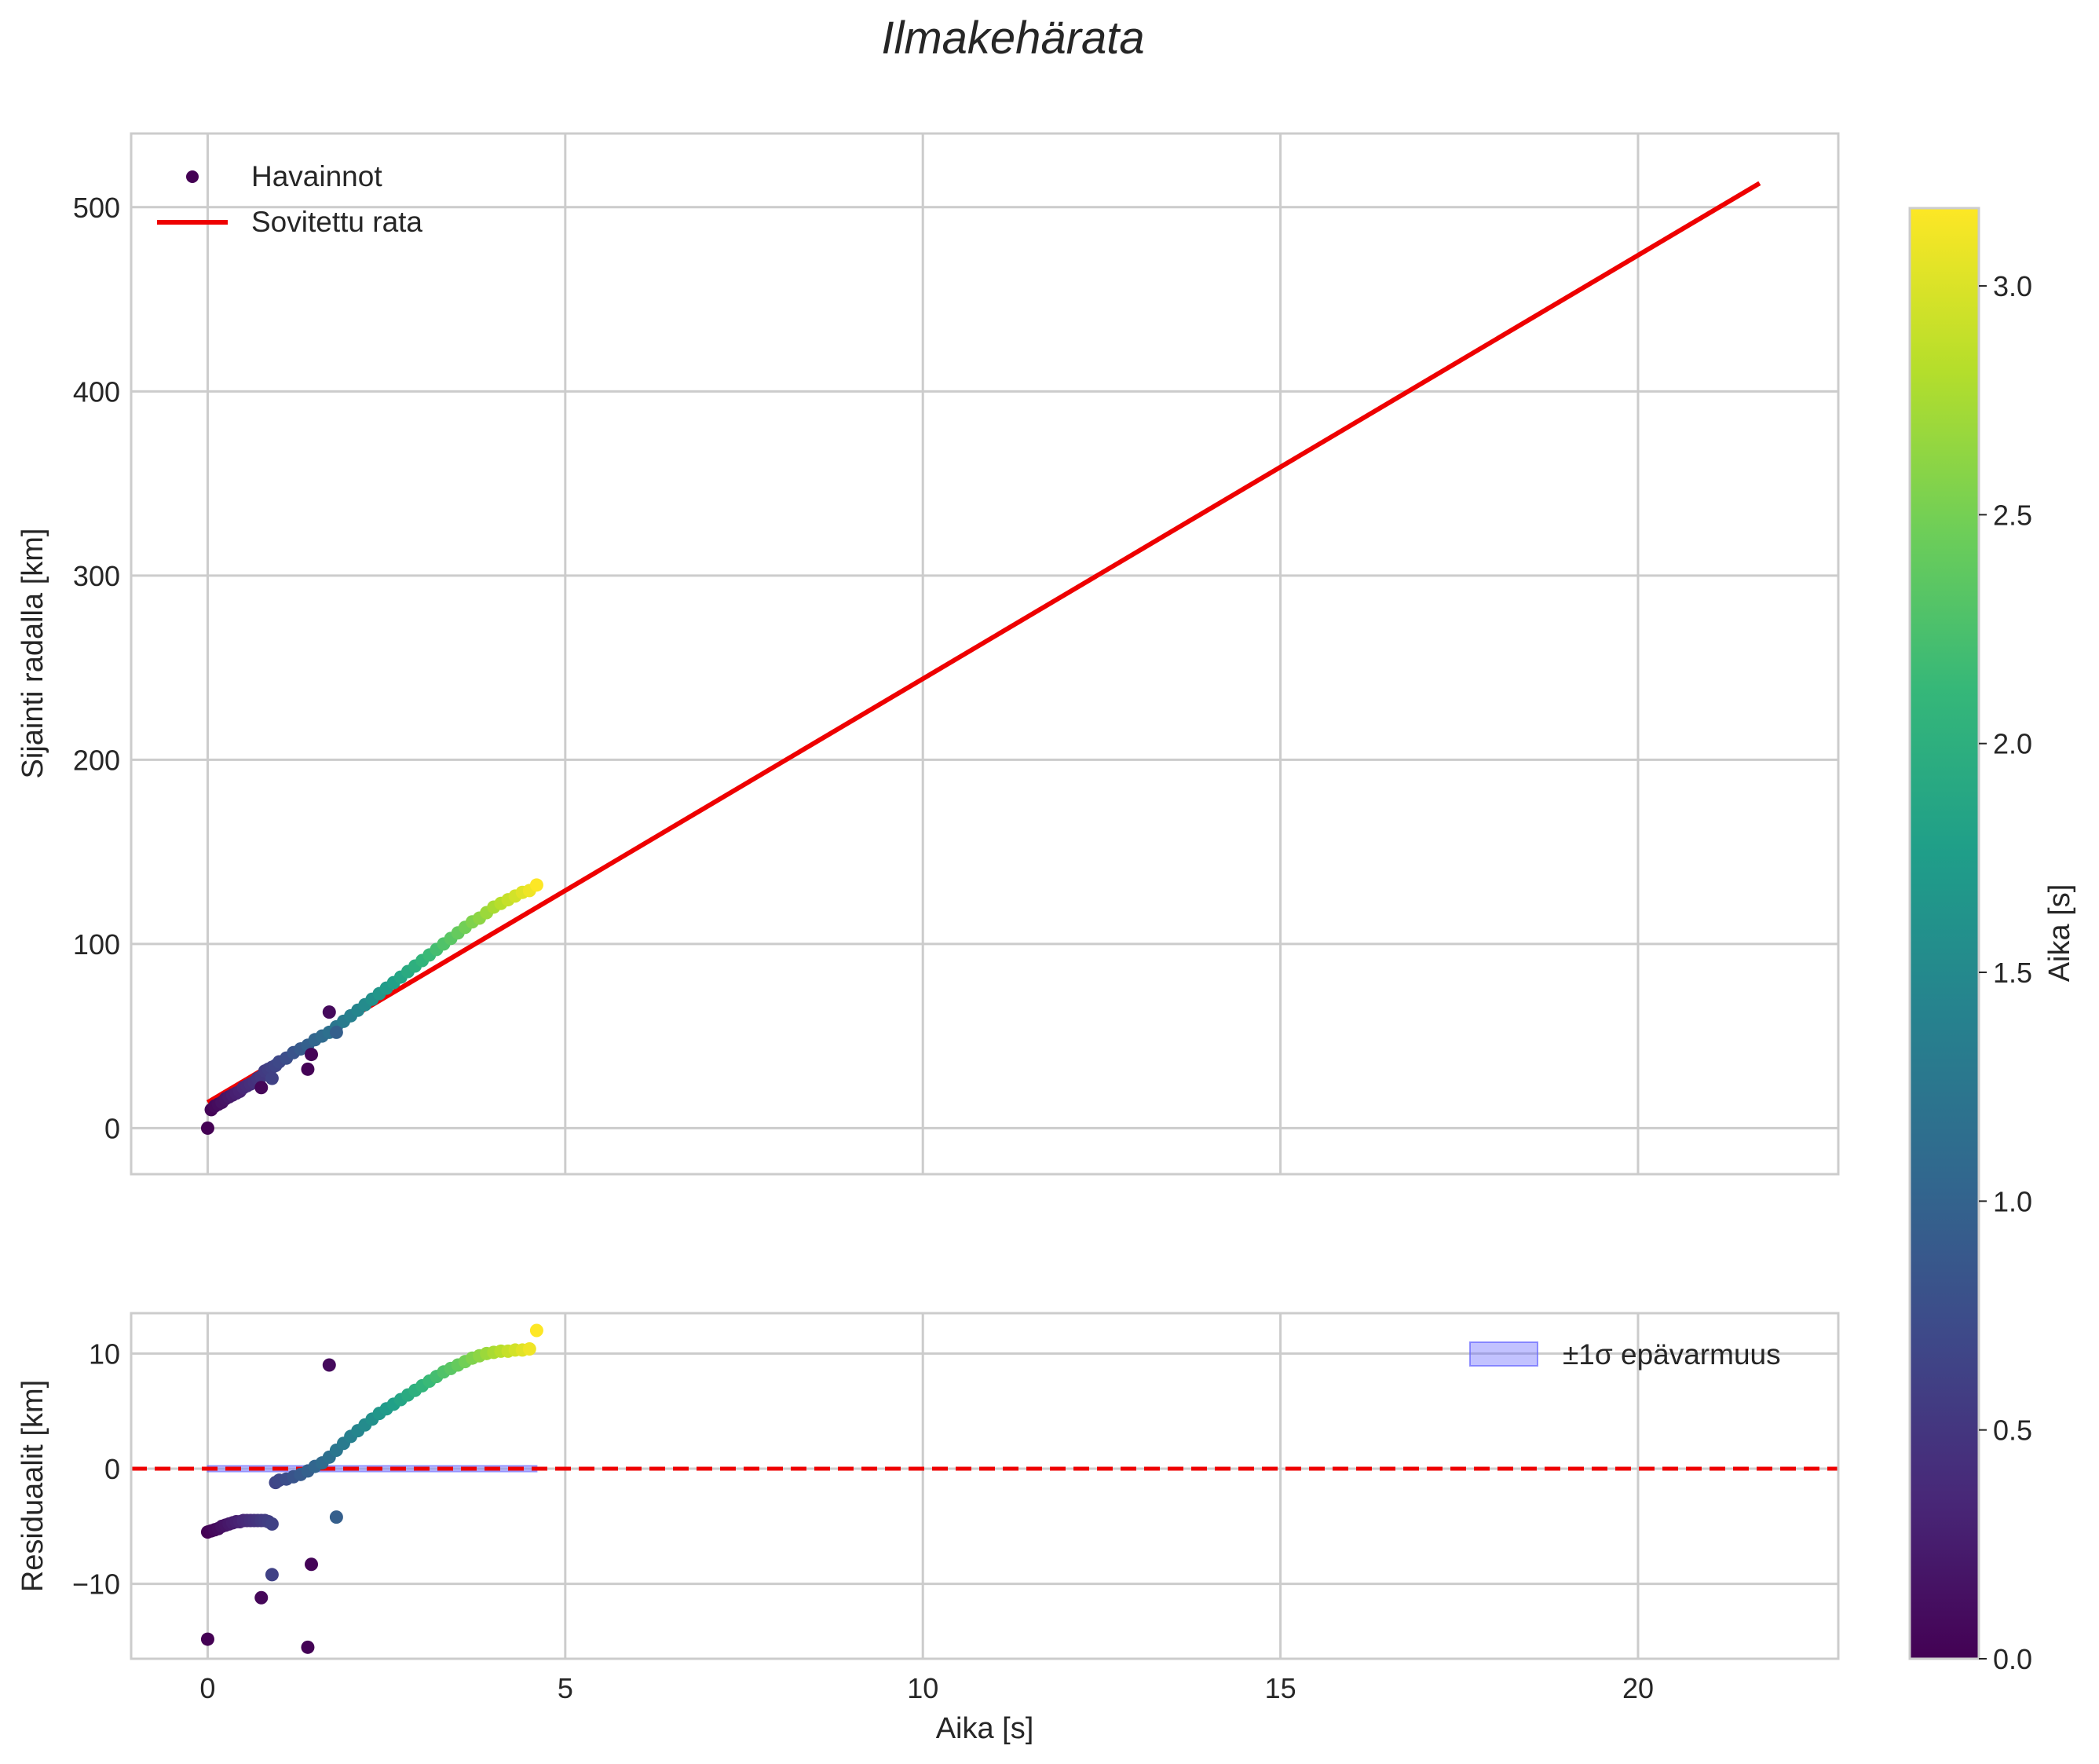 This screenshot has height=1764, width=2099. Describe the element at coordinates (32, 654) in the screenshot. I see `trajectory-y-axis-label: Sijainti radalla [km]` at that location.